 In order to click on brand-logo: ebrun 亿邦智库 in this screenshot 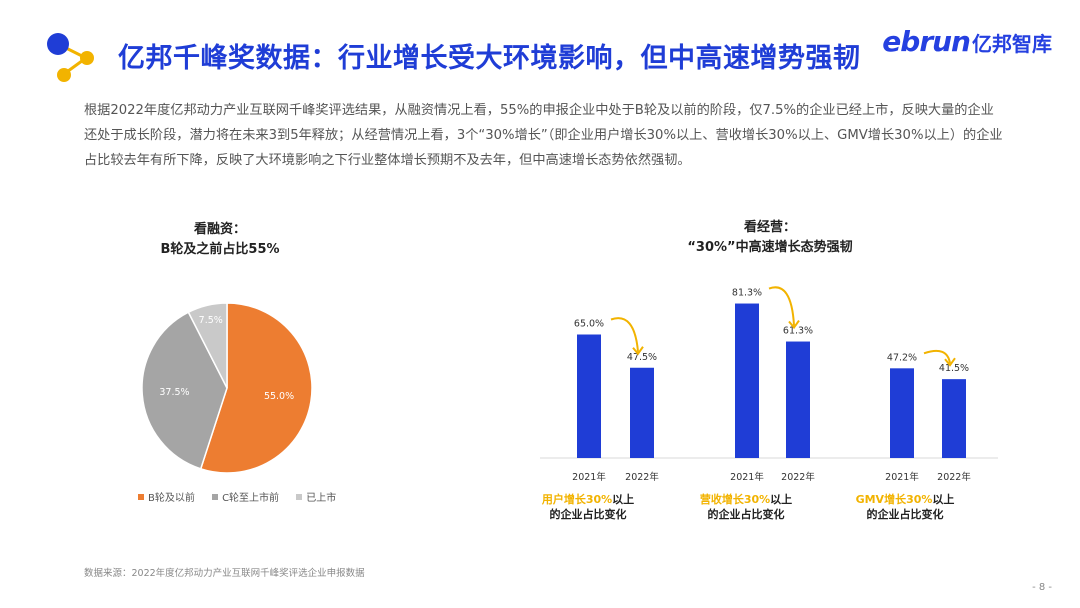, I will do `click(967, 41)`.